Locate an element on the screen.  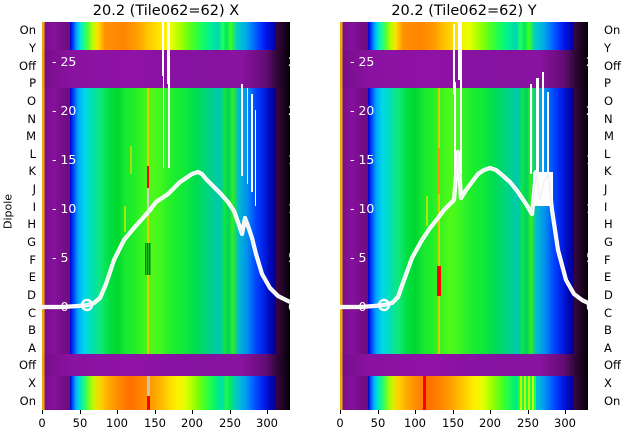
band-separator-upper-y is located at coordinates (464, 69).